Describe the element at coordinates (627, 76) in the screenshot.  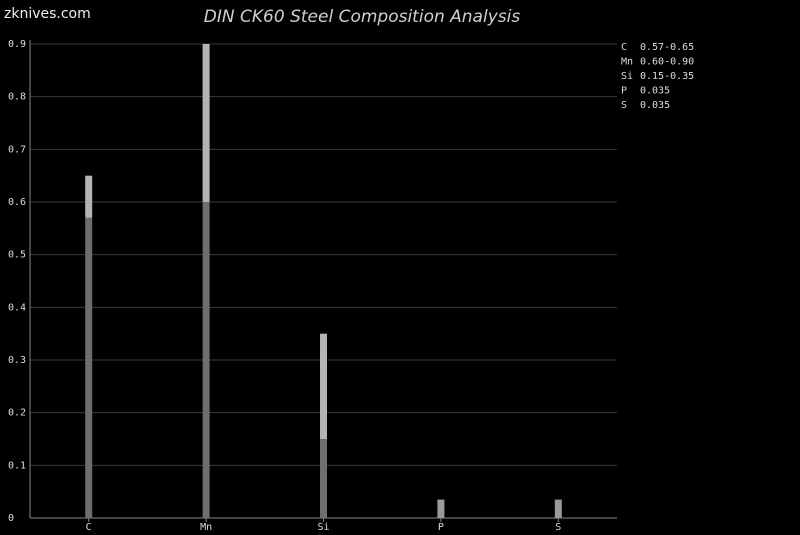
I see `legend-name: Si` at that location.